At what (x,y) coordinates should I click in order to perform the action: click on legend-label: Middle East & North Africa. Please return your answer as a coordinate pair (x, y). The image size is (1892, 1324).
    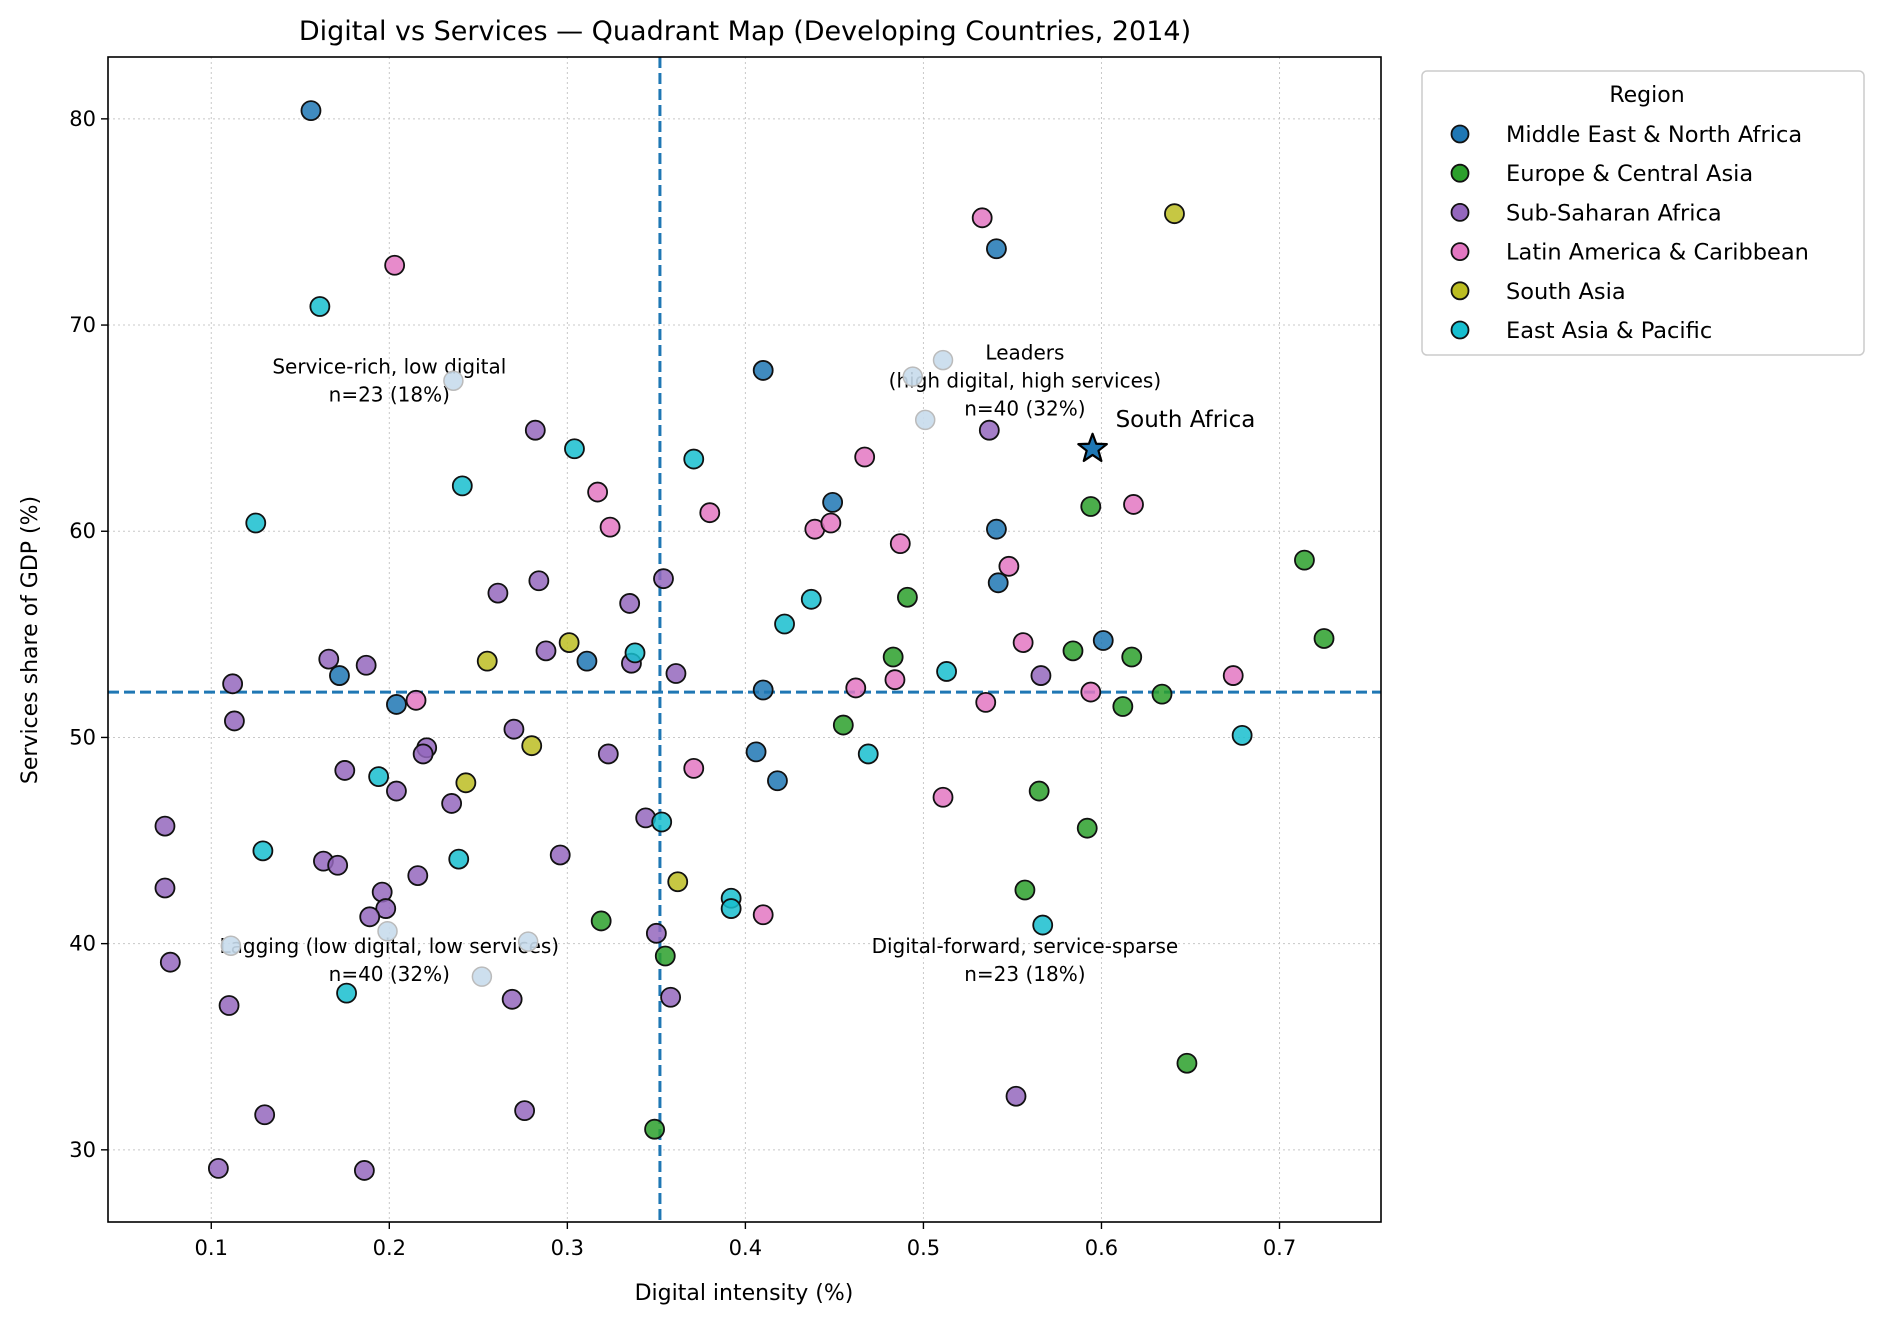
    Looking at the image, I should click on (1654, 135).